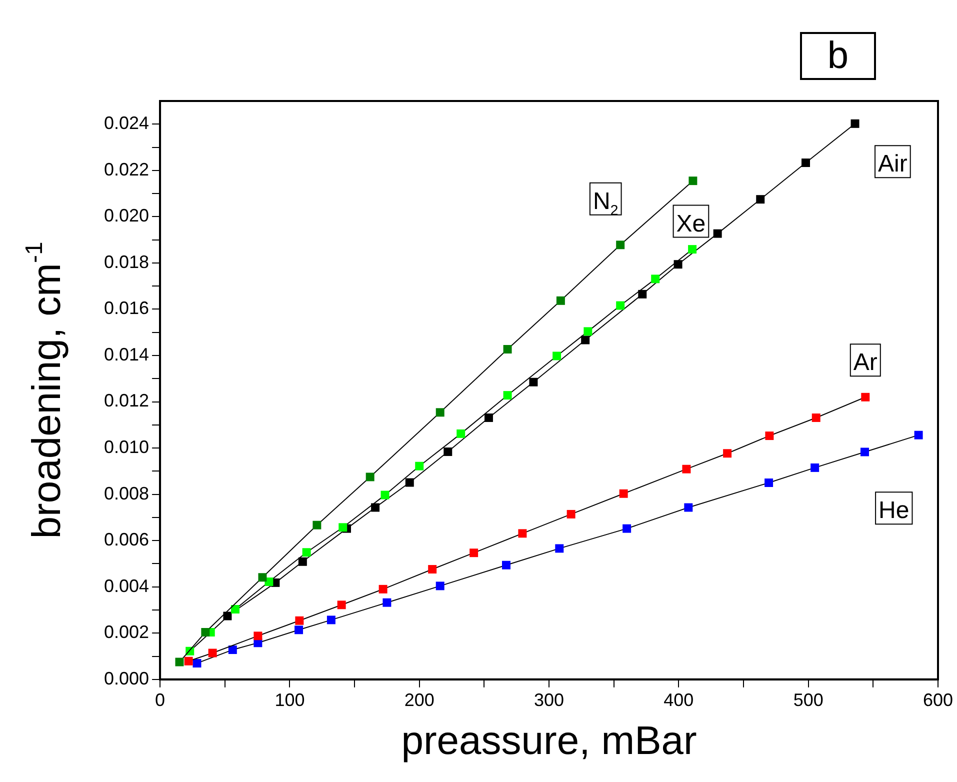  Describe the element at coordinates (127, 308) in the screenshot. I see `y-tick-label: 0.016` at that location.